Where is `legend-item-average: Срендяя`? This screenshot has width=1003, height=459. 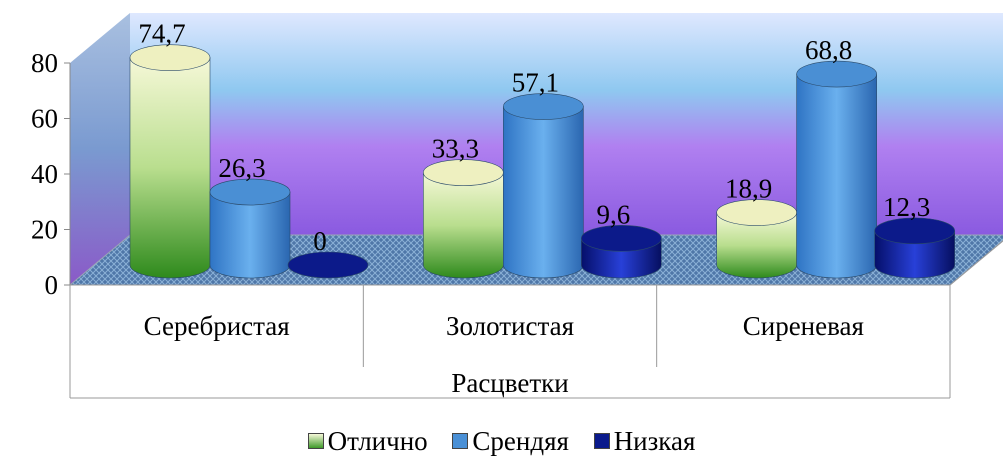 legend-item-average: Срендяя is located at coordinates (510, 441).